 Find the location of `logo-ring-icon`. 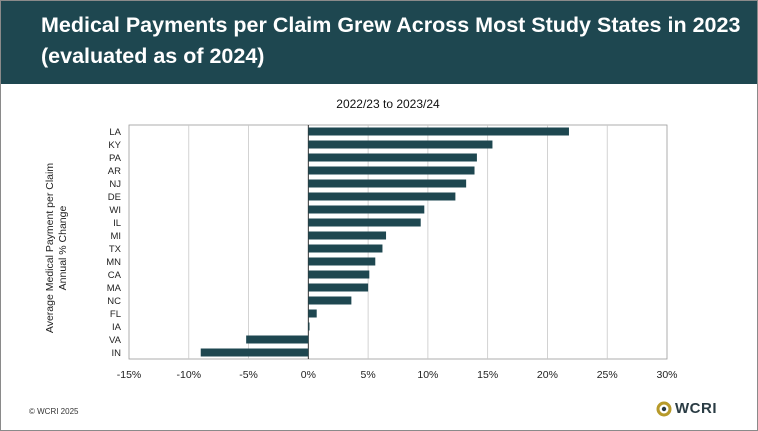

logo-ring-icon is located at coordinates (664, 408).